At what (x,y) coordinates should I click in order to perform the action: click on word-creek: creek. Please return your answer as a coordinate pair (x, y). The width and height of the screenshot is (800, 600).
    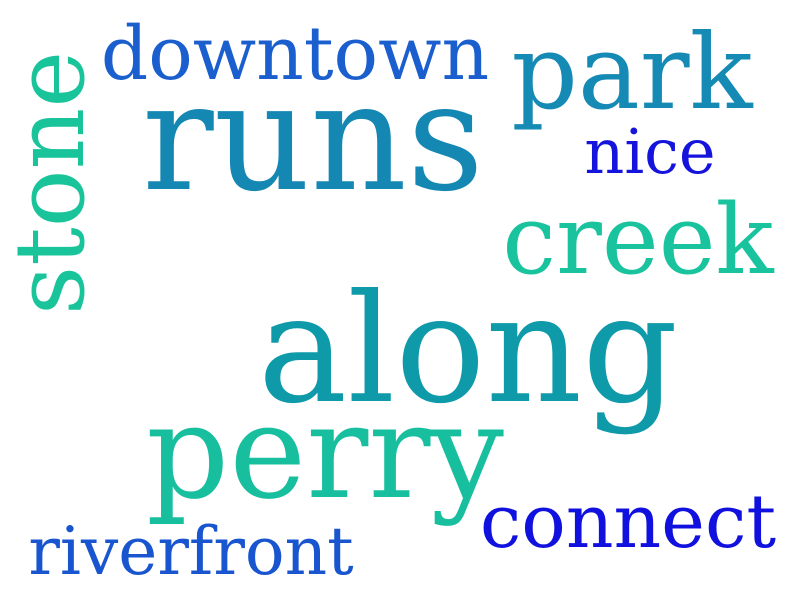
    Looking at the image, I should click on (638, 240).